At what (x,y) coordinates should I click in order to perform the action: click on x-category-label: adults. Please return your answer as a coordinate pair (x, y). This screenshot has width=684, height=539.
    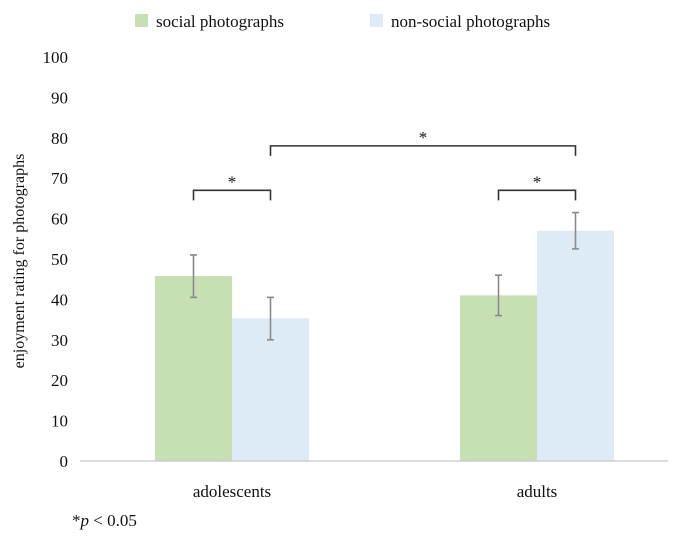
    Looking at the image, I should click on (537, 491).